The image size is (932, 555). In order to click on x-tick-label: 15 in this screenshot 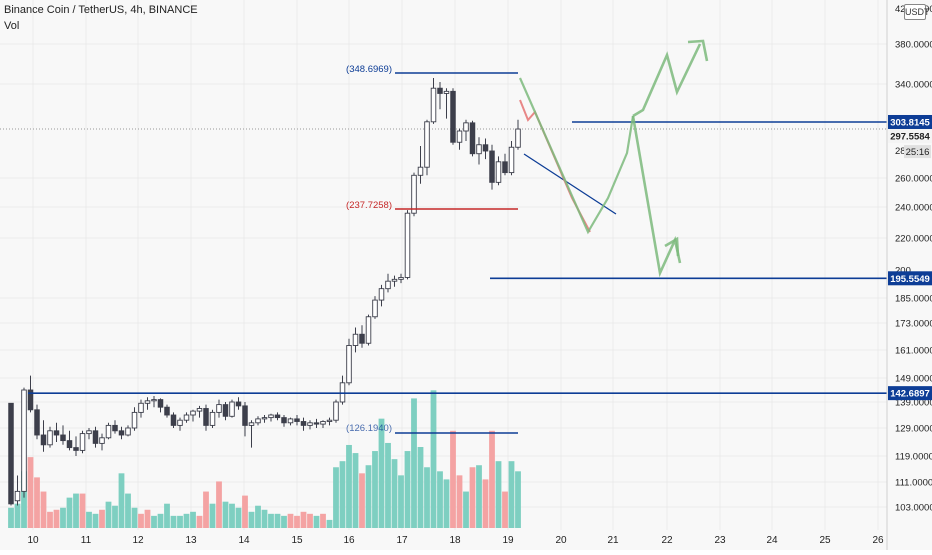, I will do `click(297, 540)`.